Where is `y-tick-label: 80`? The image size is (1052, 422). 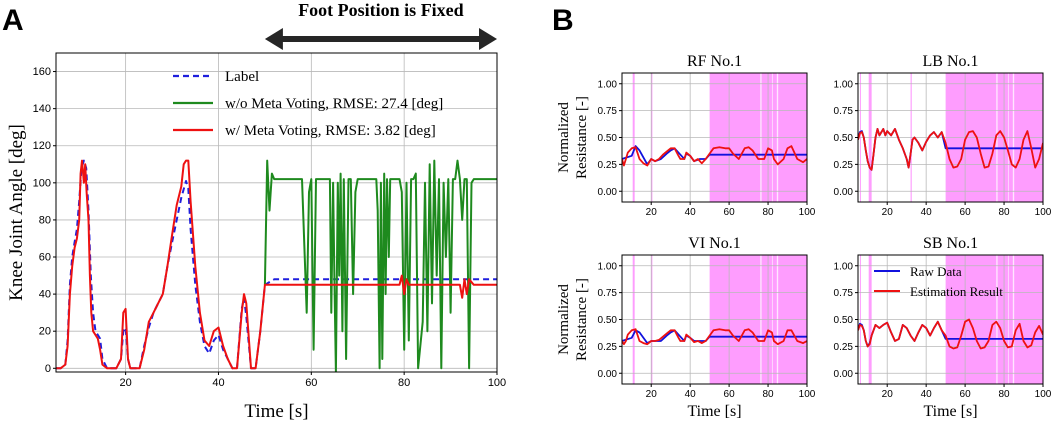 y-tick-label: 80 is located at coordinates (45, 220).